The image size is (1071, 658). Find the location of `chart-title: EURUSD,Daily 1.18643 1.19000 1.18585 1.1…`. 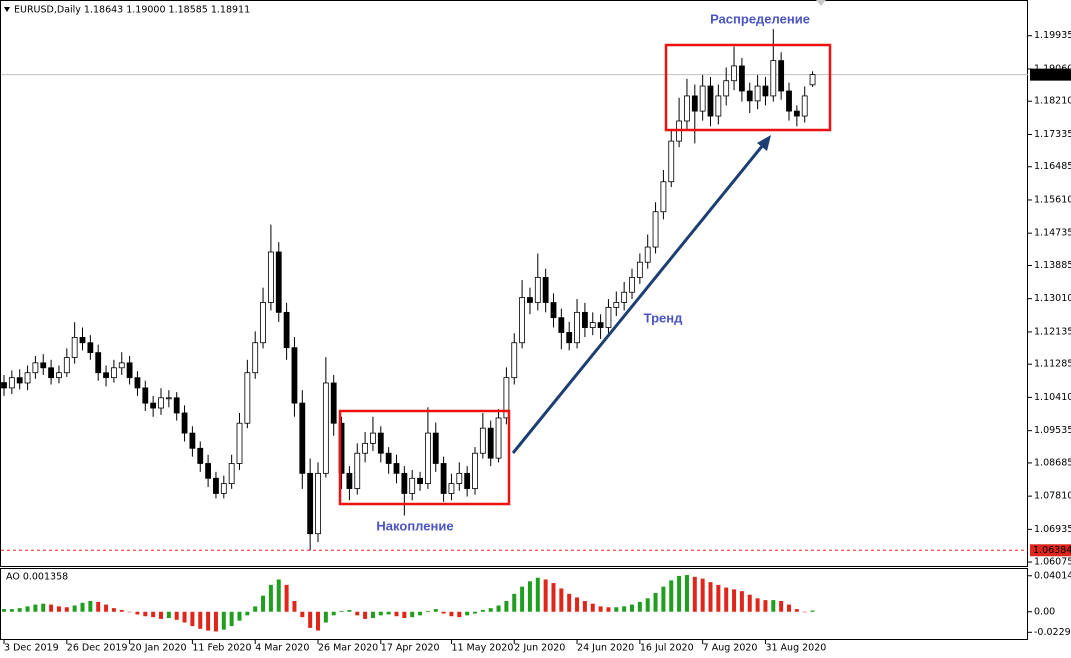

chart-title: EURUSD,Daily 1.18643 1.19000 1.18585 1.1… is located at coordinates (132, 10).